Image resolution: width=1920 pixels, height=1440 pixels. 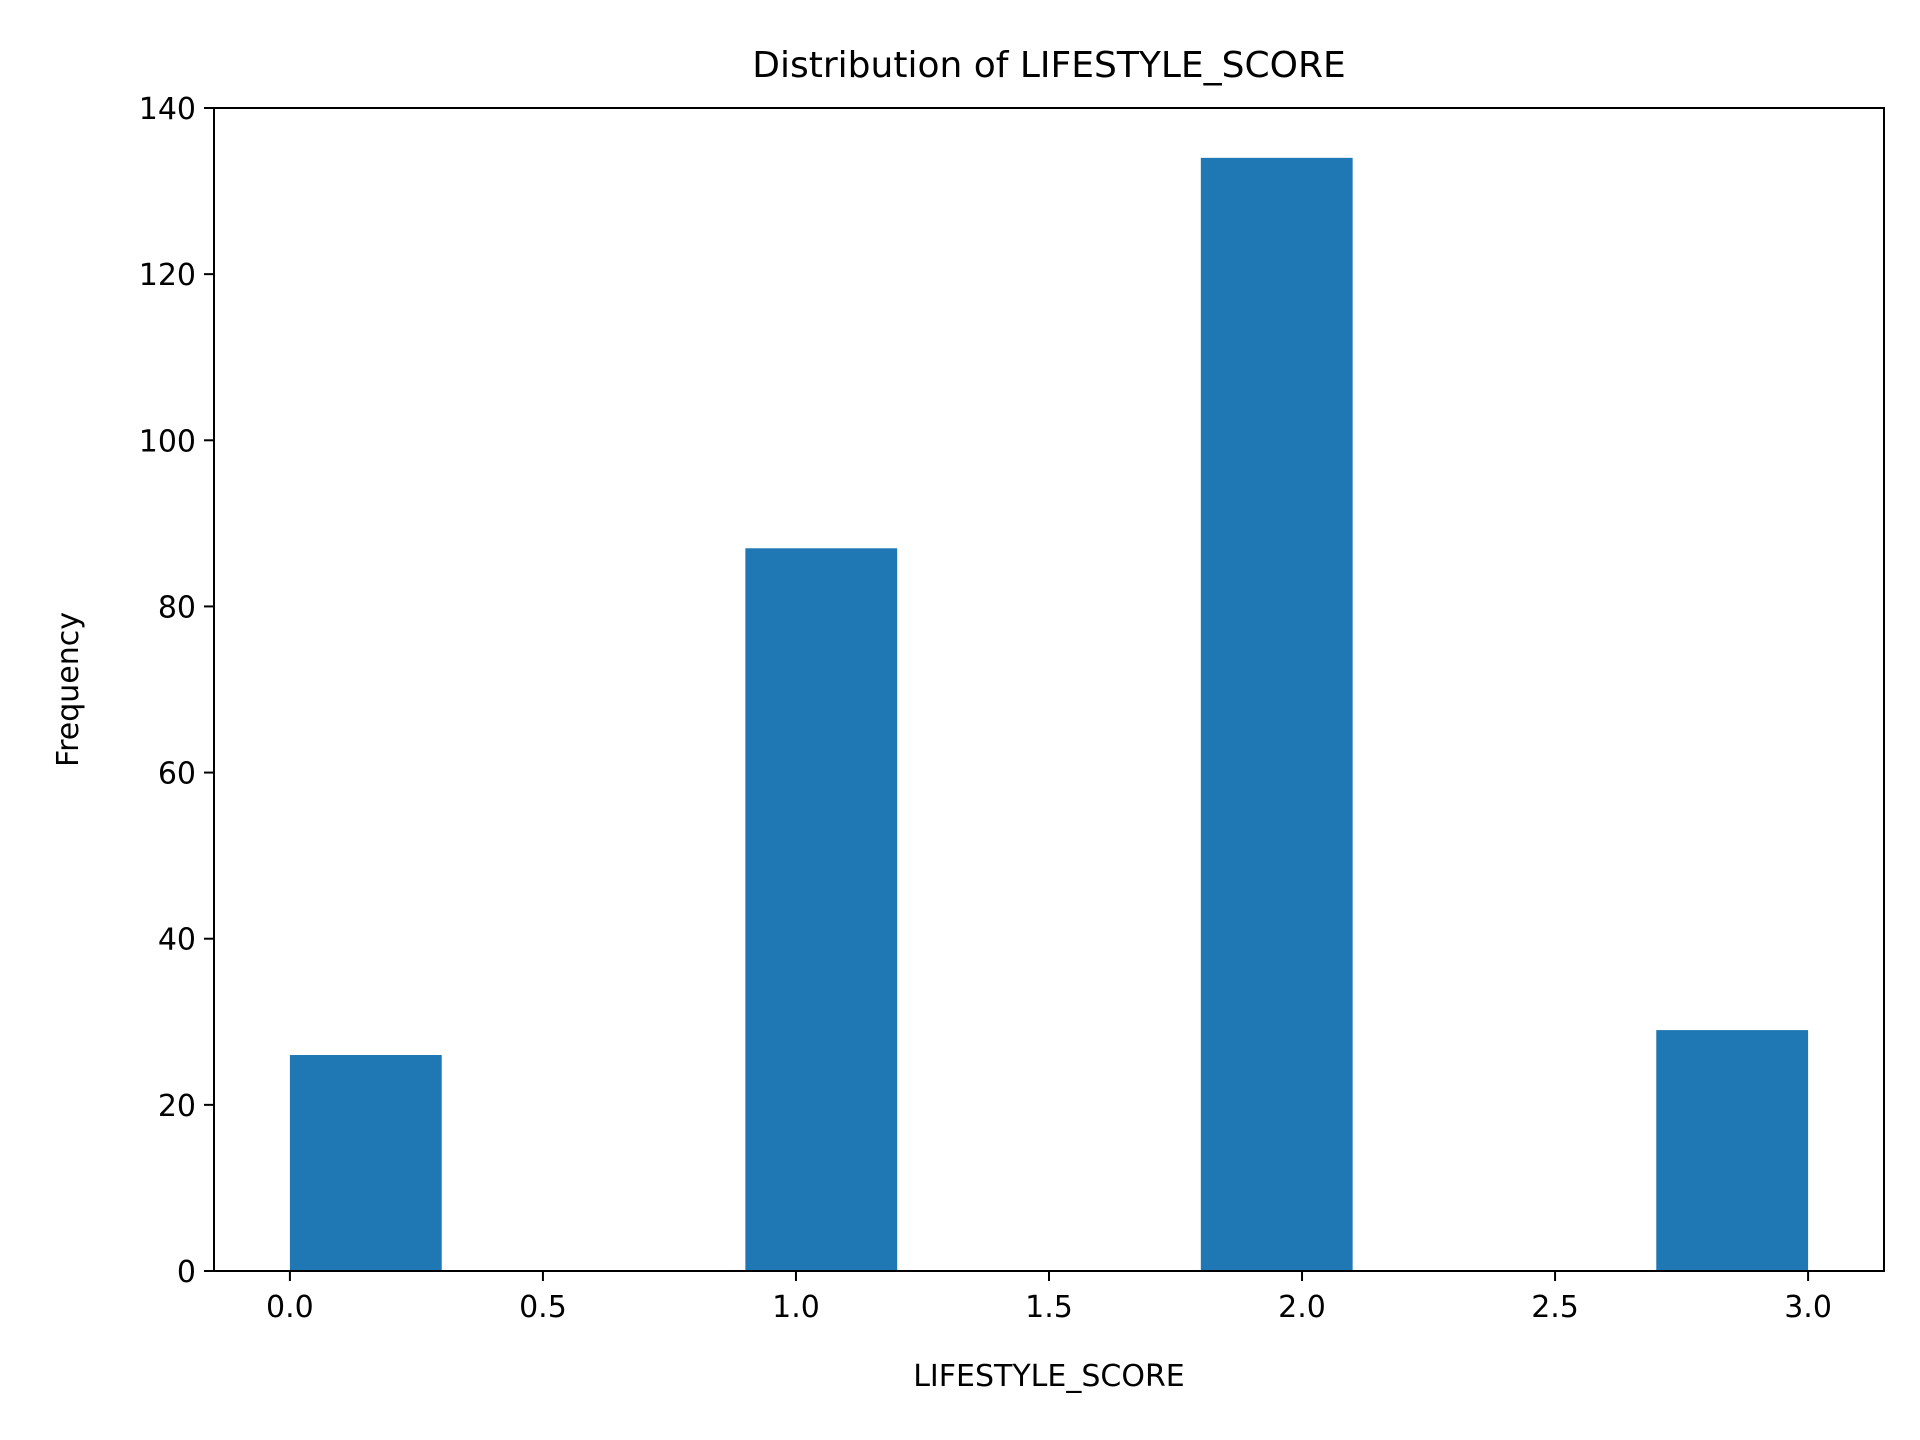 What do you see at coordinates (68, 689) in the screenshot?
I see `y-axis-label: Frequency` at bounding box center [68, 689].